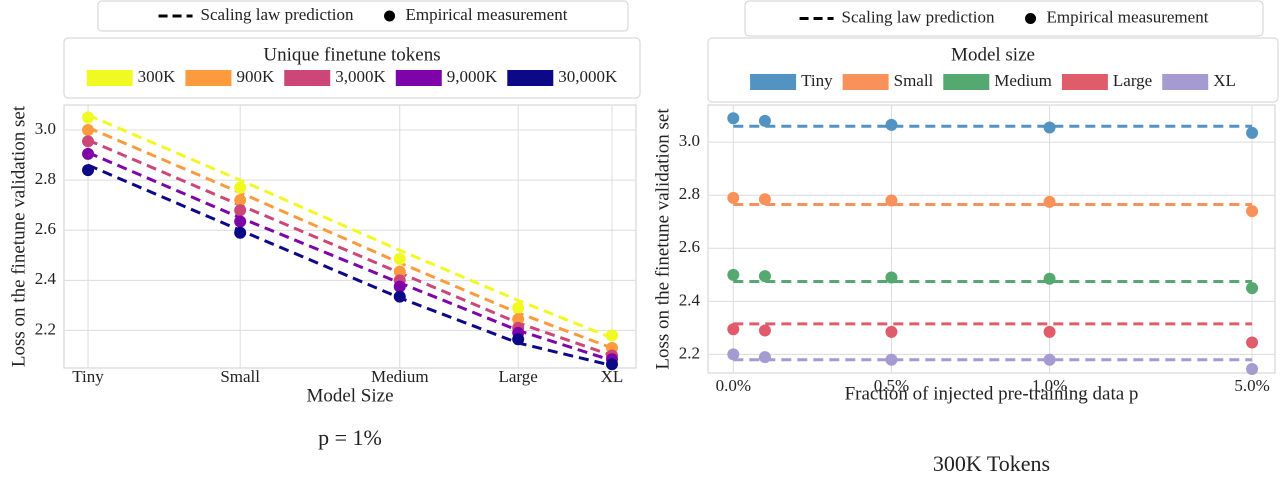 The image size is (1284, 478). Describe the element at coordinates (992, 393) in the screenshot. I see `x-axis-label: Fraction of injected pre-training data p` at that location.